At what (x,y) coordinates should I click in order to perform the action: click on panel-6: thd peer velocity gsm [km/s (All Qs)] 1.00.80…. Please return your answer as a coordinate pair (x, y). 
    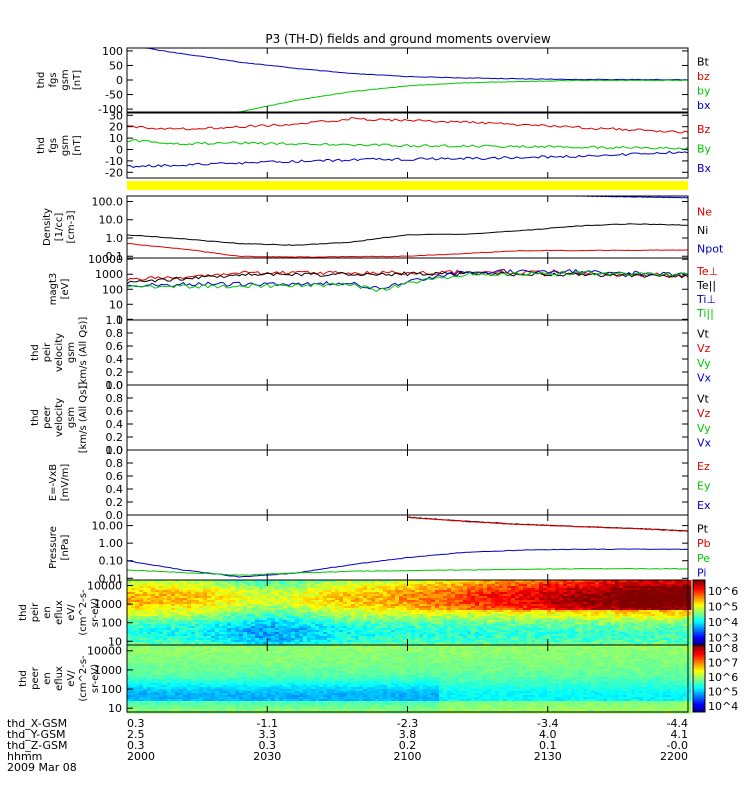
    Looking at the image, I should click on (371, 418).